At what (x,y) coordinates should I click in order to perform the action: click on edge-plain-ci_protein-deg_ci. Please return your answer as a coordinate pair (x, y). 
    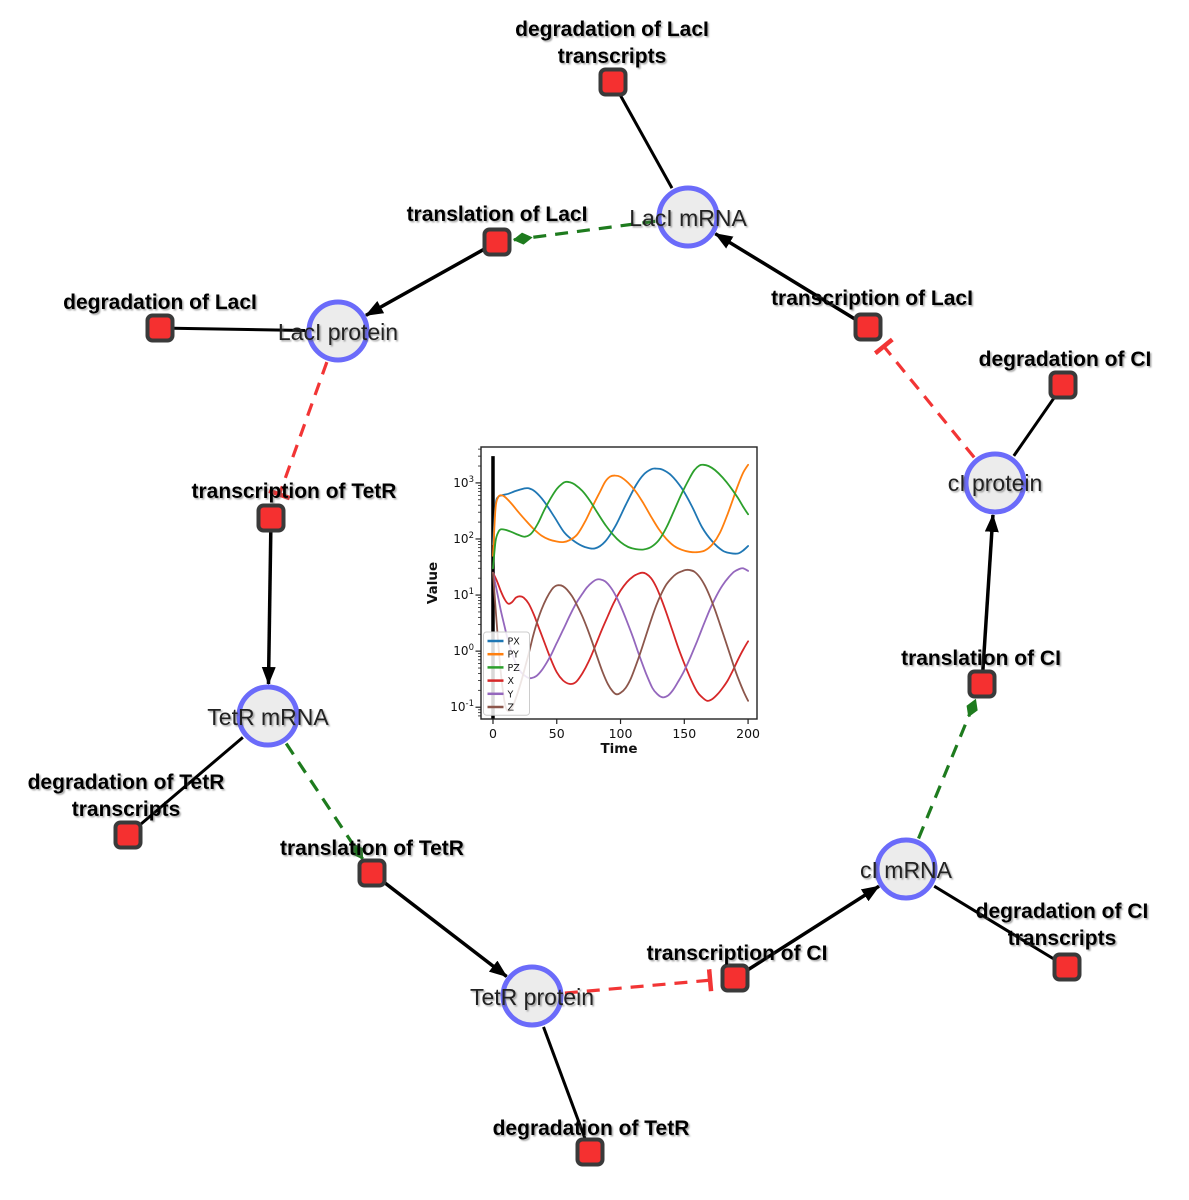
    Looking at the image, I should click on (1034, 425).